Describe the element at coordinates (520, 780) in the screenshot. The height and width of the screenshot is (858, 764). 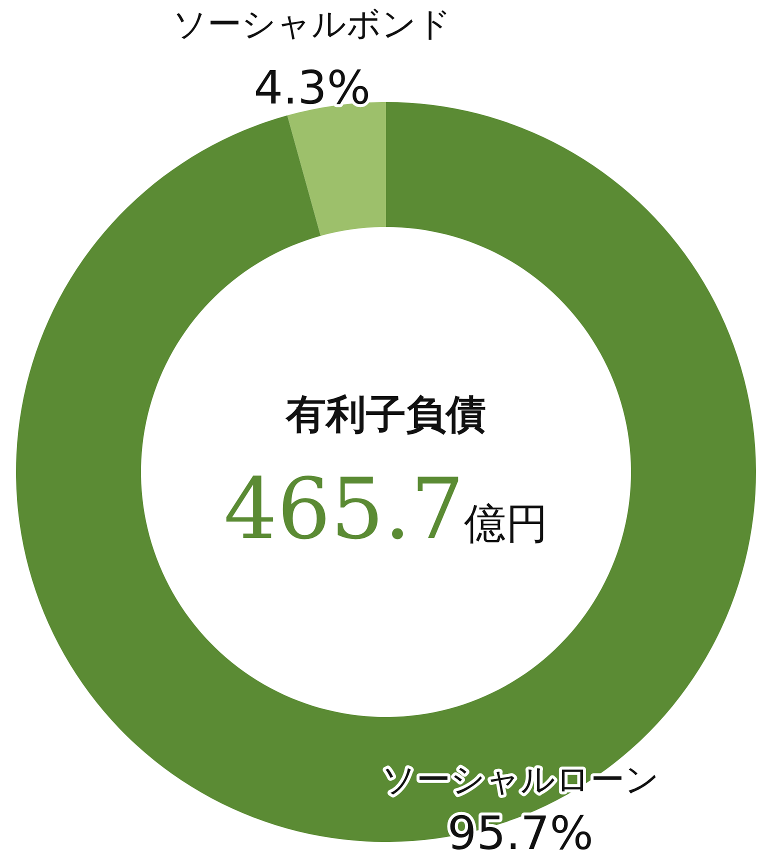
I see `slice-label: ソーシャルローン` at that location.